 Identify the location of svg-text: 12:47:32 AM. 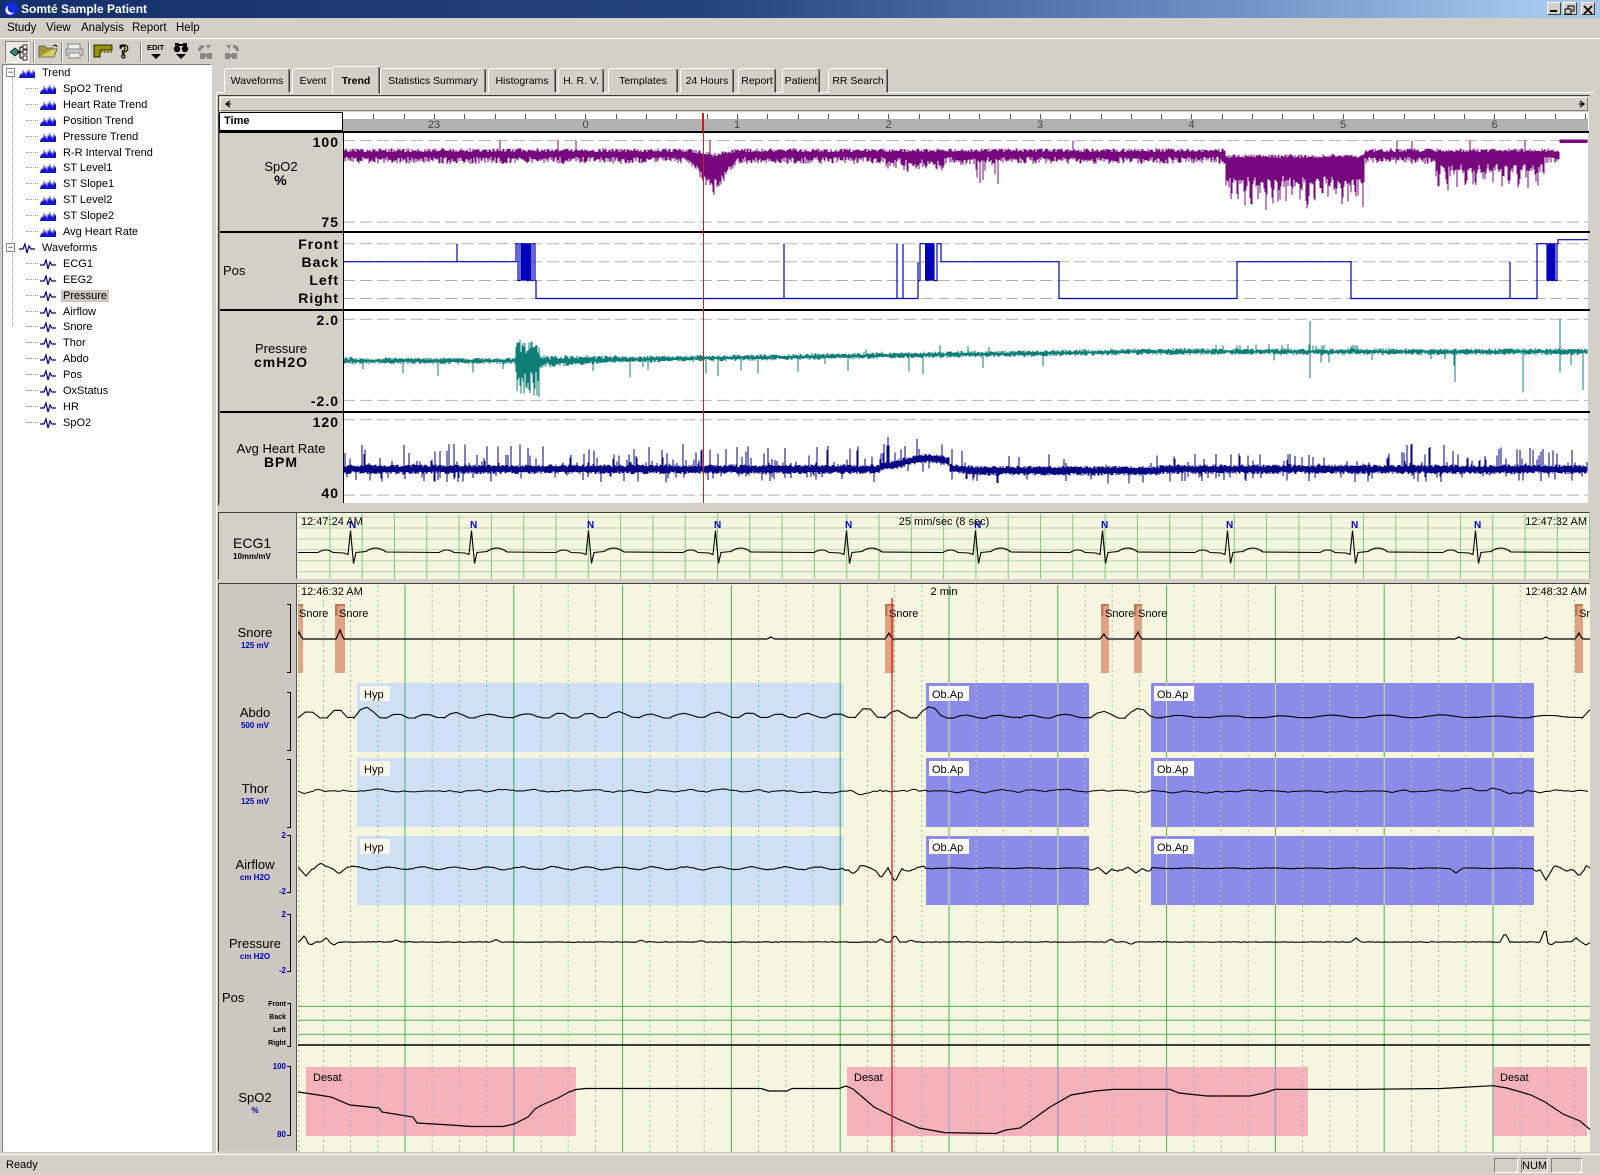
(1556, 522).